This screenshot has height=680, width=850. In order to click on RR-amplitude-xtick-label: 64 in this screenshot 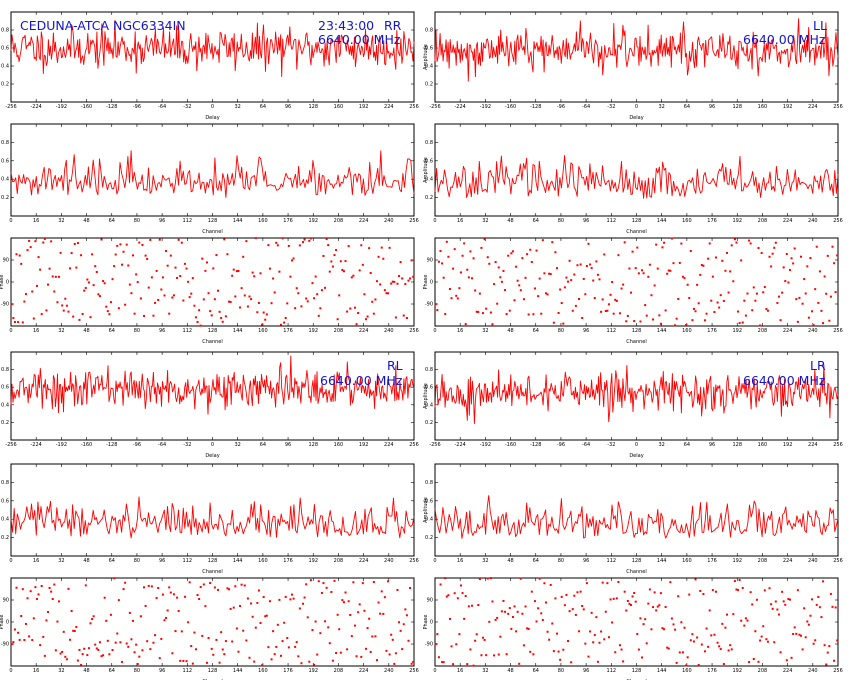, I will do `click(112, 221)`.